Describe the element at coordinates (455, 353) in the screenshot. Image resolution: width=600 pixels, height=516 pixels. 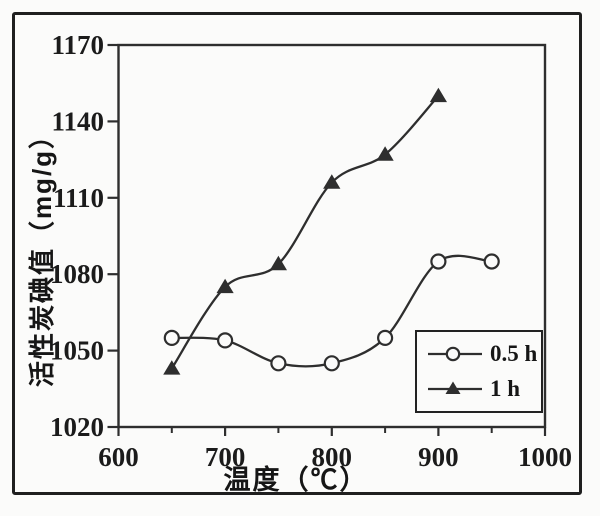
I see `circle-marker-icon` at that location.